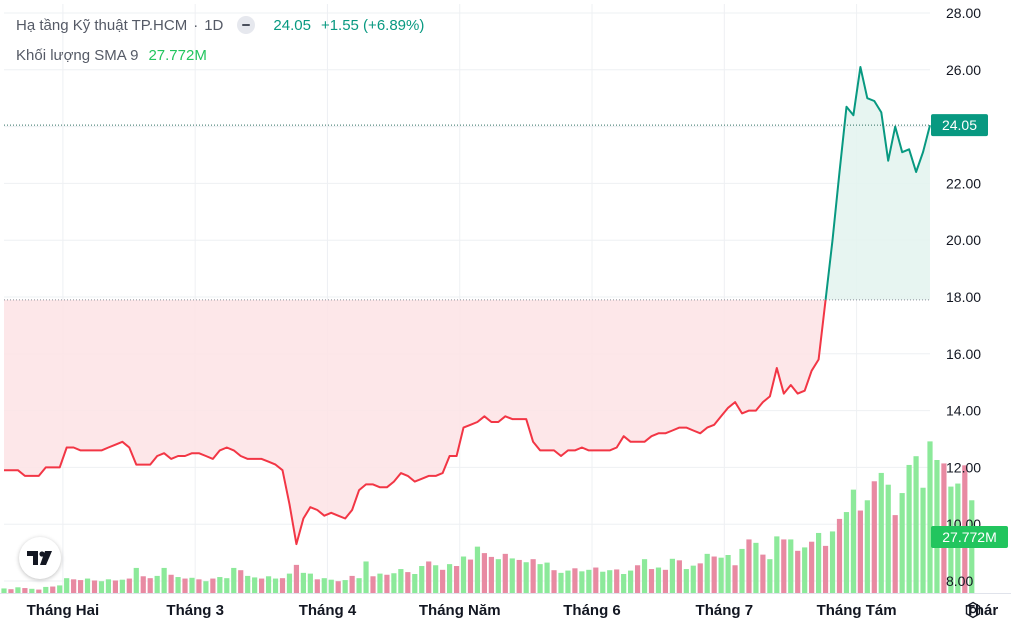 The image size is (1011, 634). I want to click on x-axis-tick-label: Tháng 3, so click(195, 610).